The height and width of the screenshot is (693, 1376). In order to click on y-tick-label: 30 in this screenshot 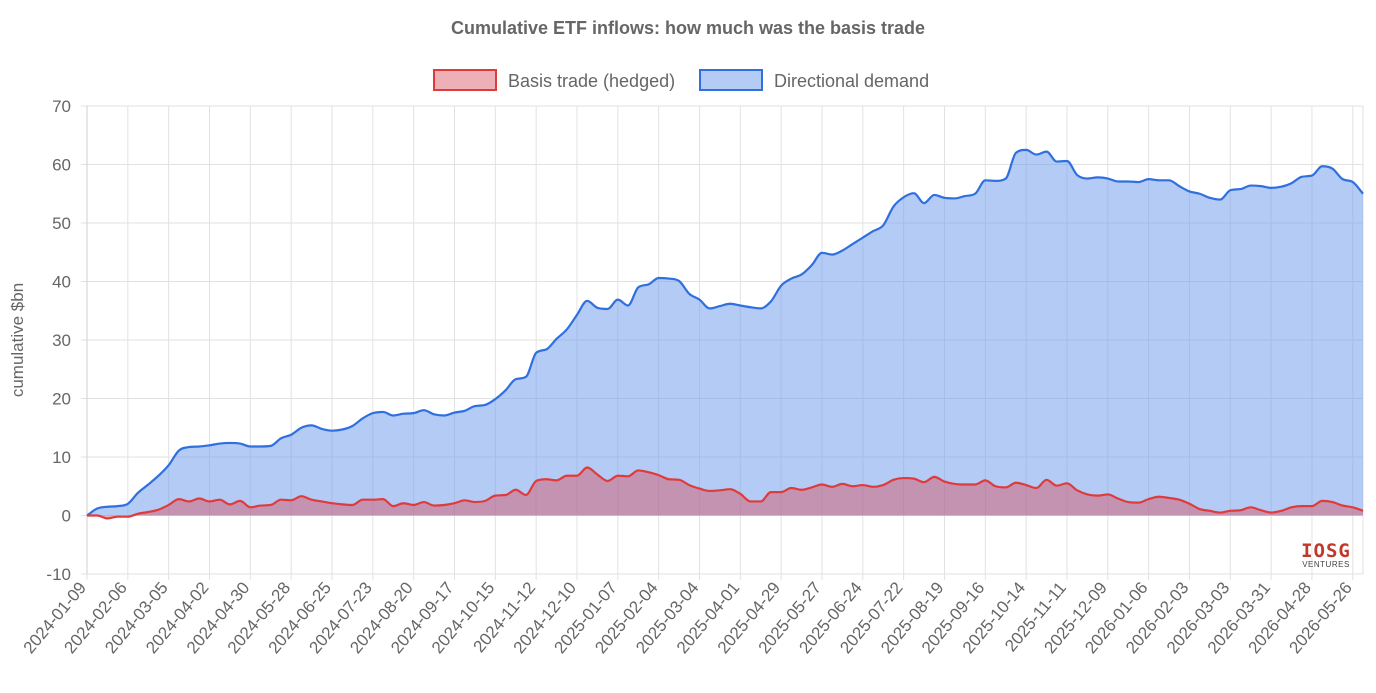, I will do `click(61, 340)`.